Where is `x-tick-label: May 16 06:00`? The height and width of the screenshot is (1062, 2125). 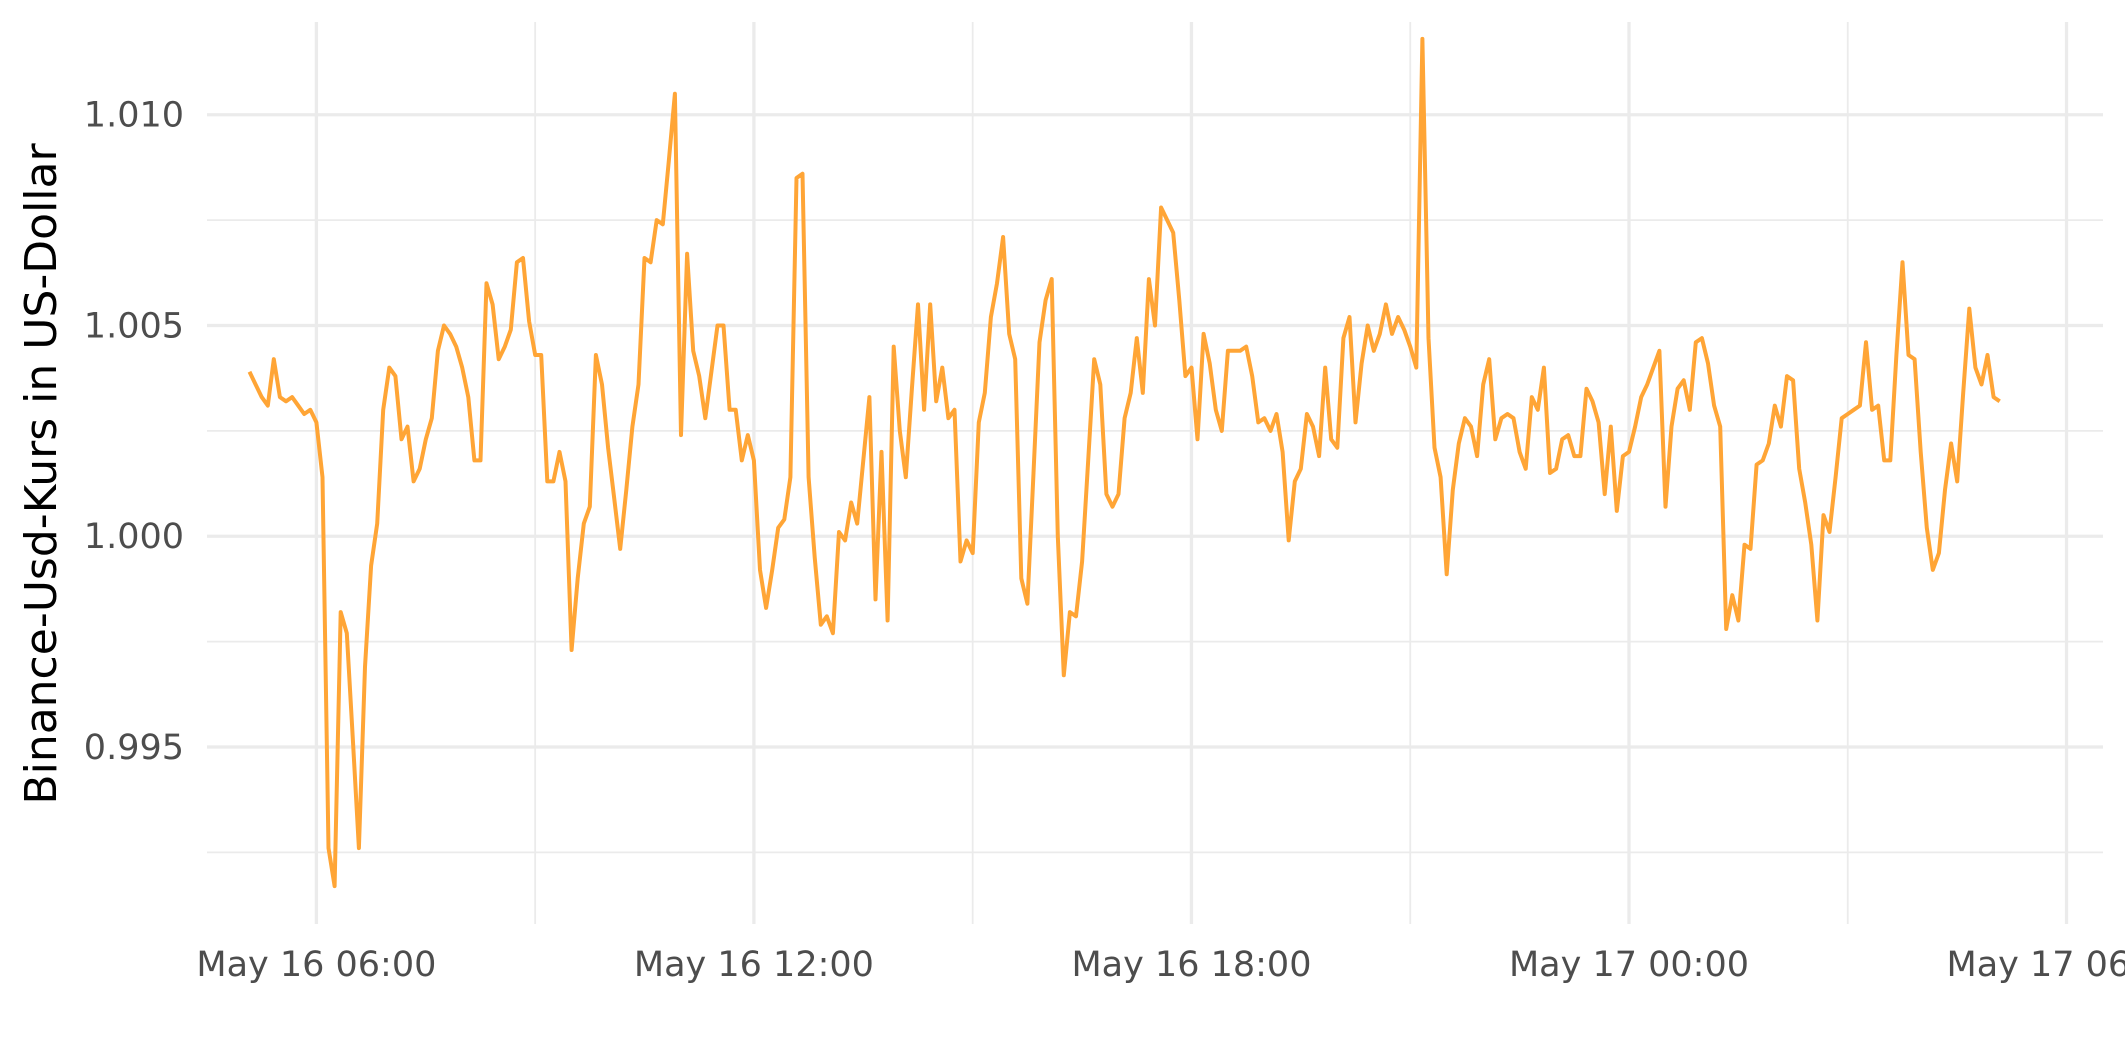
x-tick-label: May 16 06:00 is located at coordinates (316, 965).